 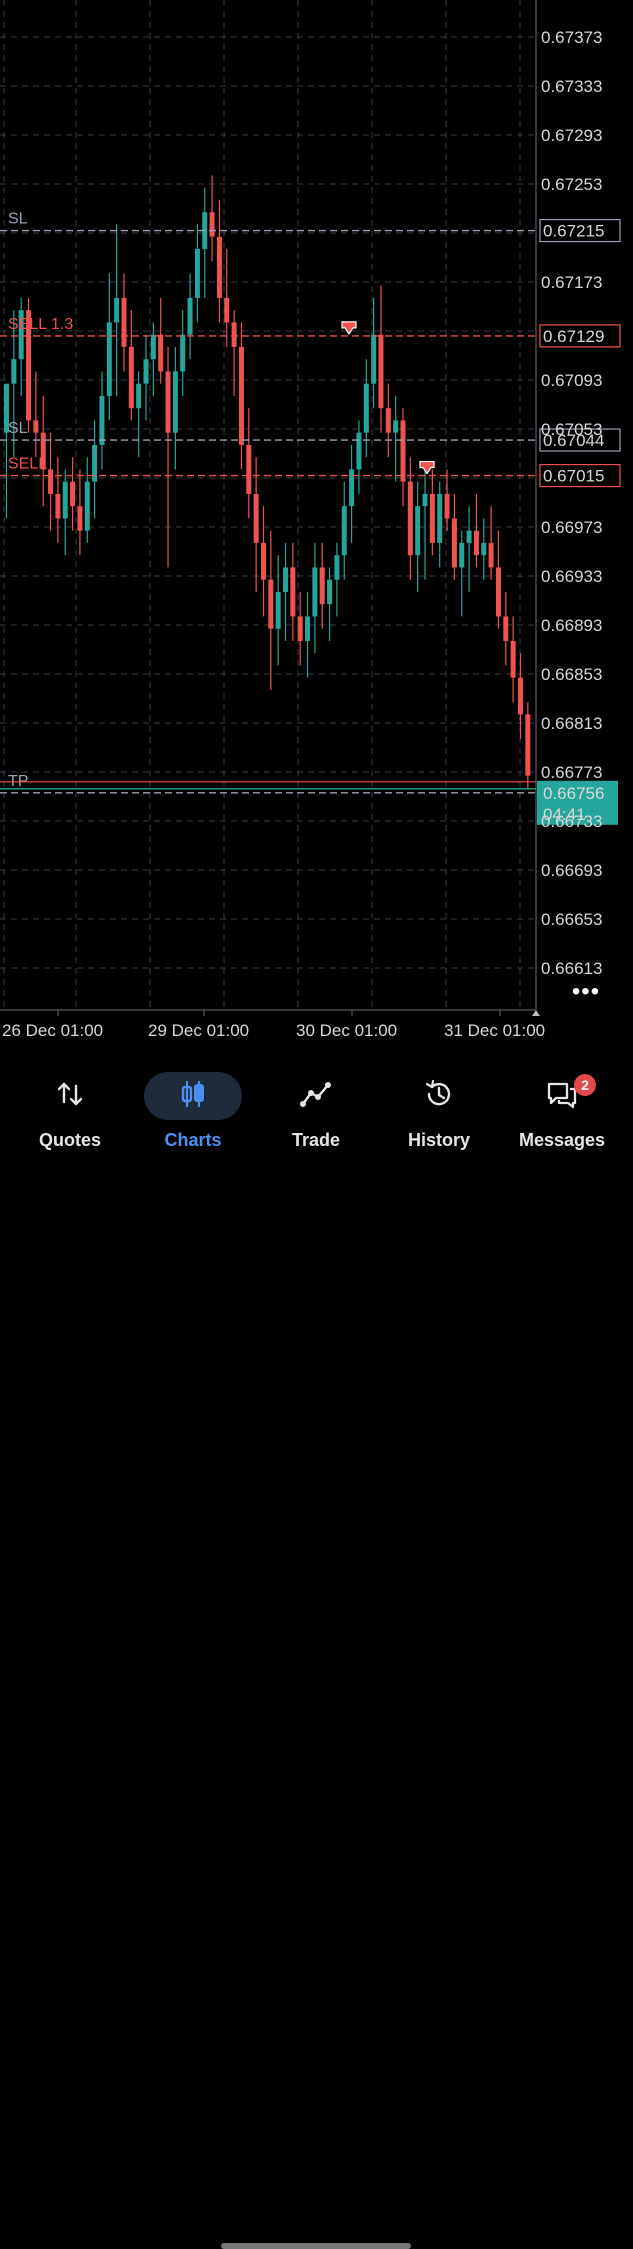 I want to click on more-options-button: •••, so click(x=586, y=991).